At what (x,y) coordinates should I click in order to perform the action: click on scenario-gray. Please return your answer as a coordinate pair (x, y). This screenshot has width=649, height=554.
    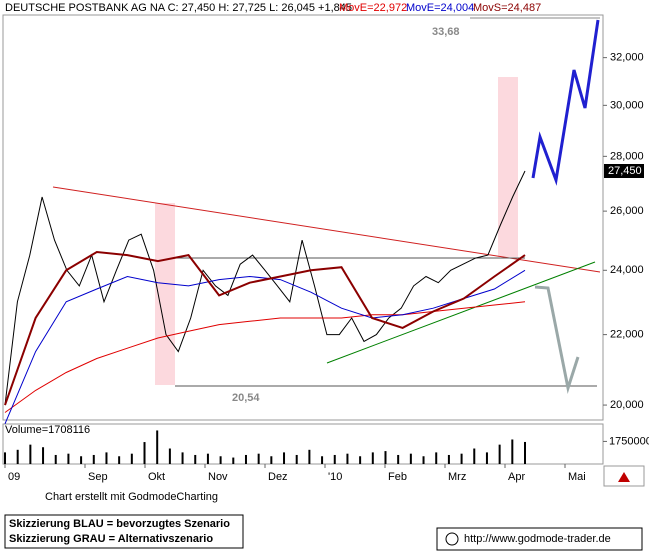
    Looking at the image, I should click on (557, 339).